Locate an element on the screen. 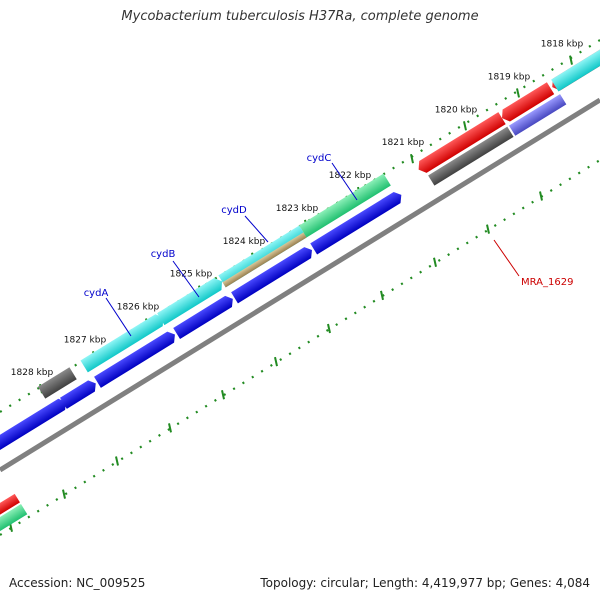 This screenshot has width=600, height=600. ruler-tick-label: 1822 kbp is located at coordinates (350, 176).